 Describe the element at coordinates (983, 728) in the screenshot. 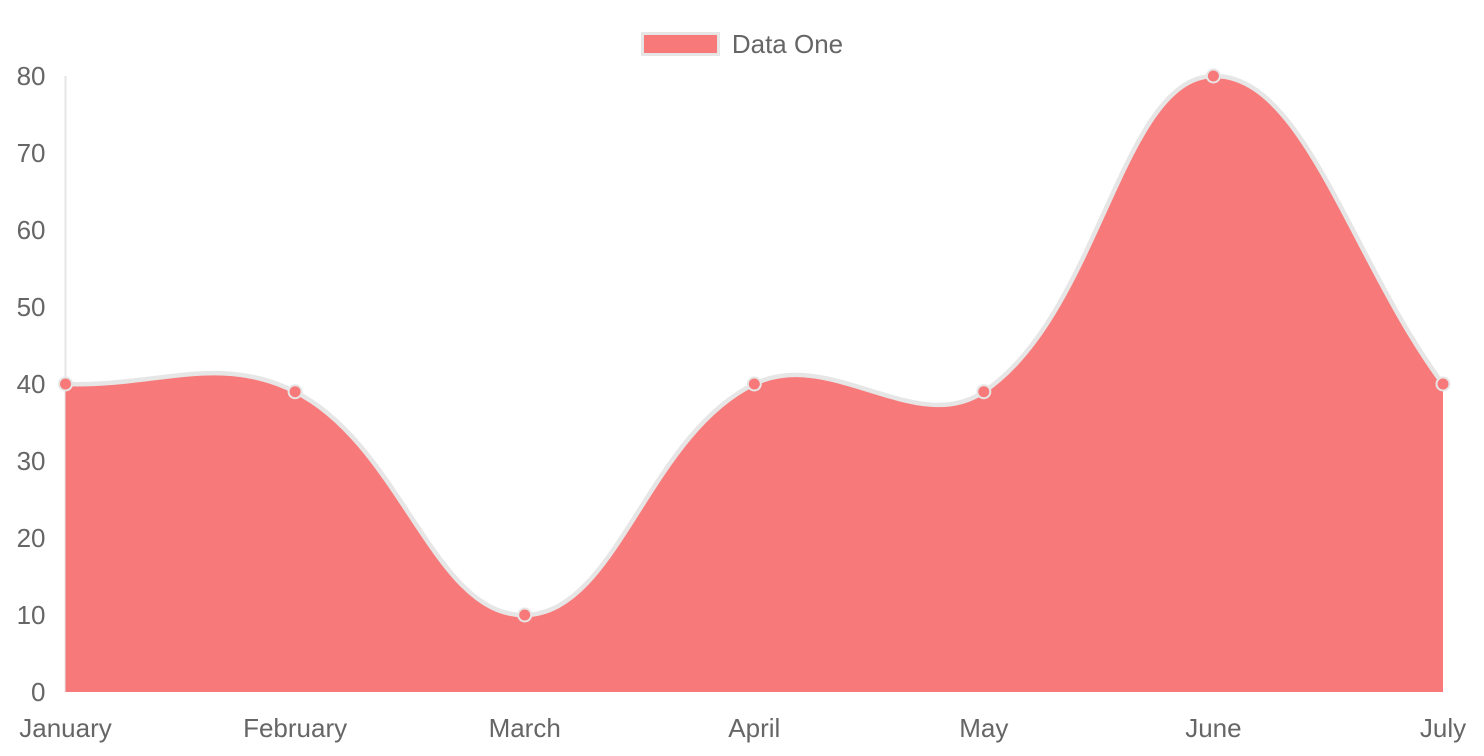

I see `x-axis-tick-label: May` at that location.